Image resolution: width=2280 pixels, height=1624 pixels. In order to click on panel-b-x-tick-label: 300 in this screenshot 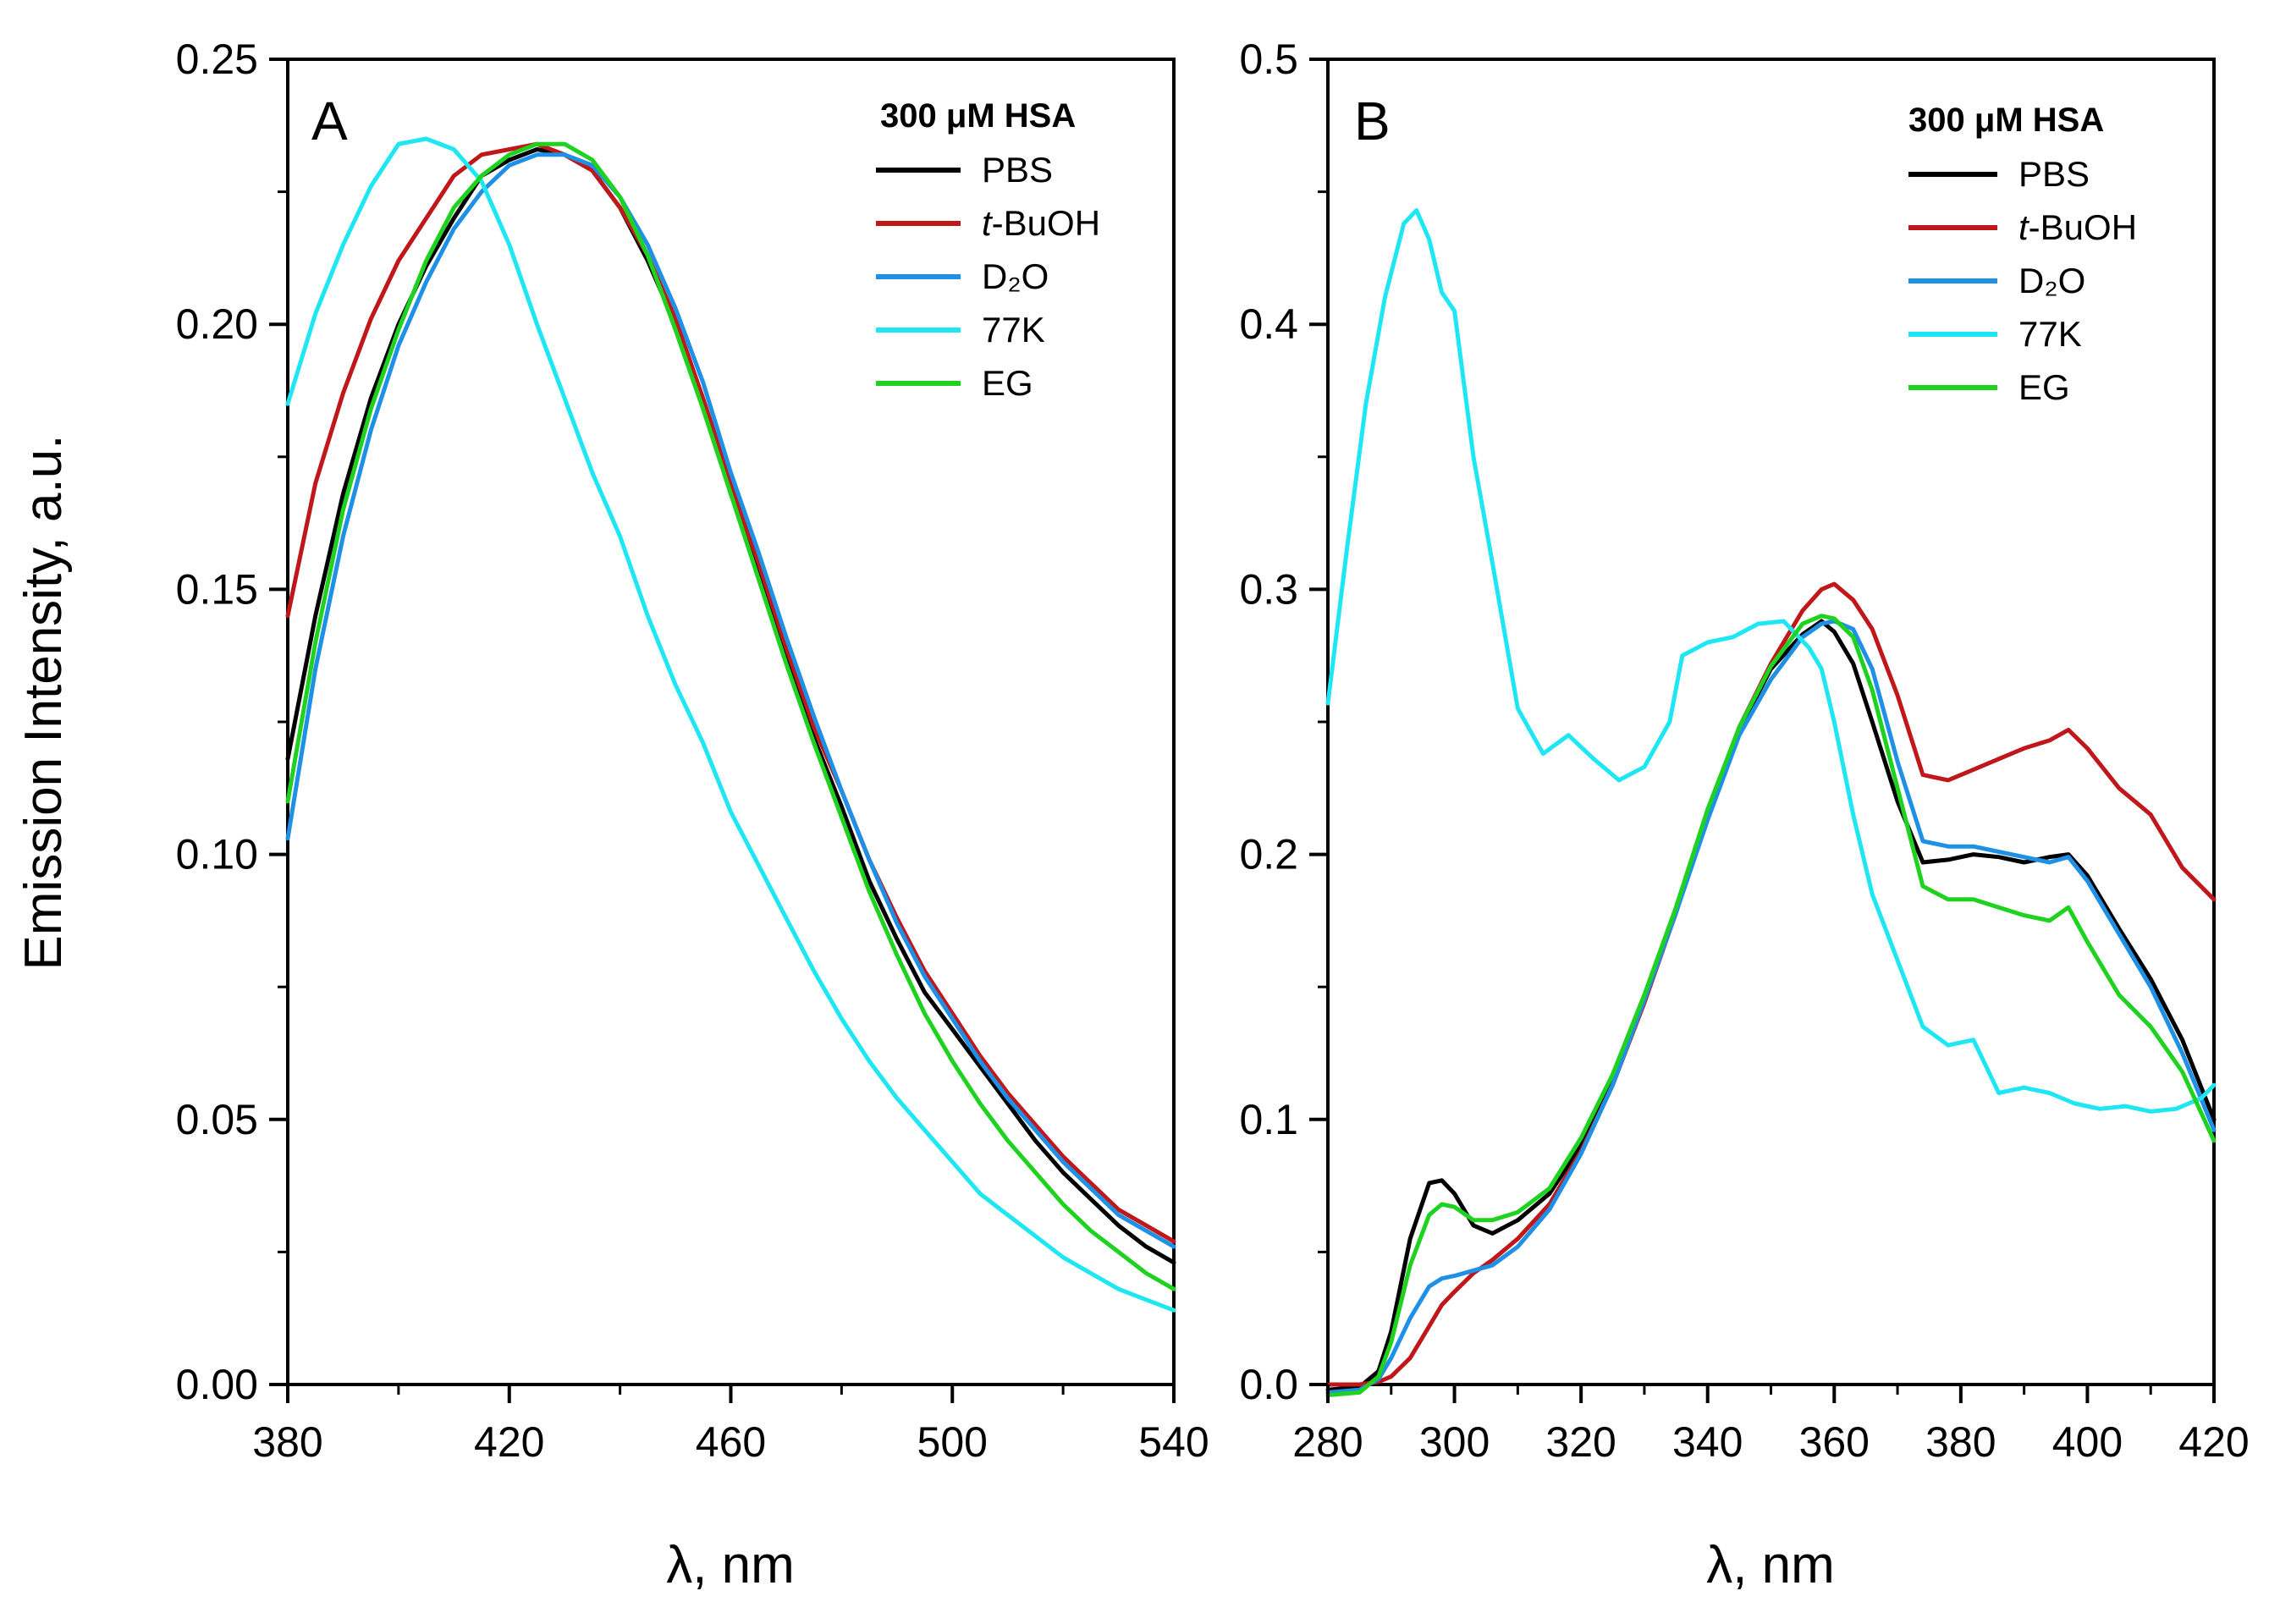, I will do `click(1454, 1442)`.